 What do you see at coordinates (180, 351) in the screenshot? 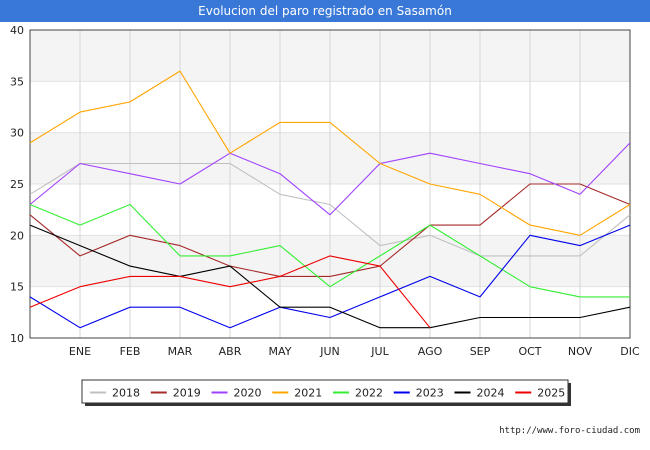
I see `x-tick-label: MAR` at bounding box center [180, 351].